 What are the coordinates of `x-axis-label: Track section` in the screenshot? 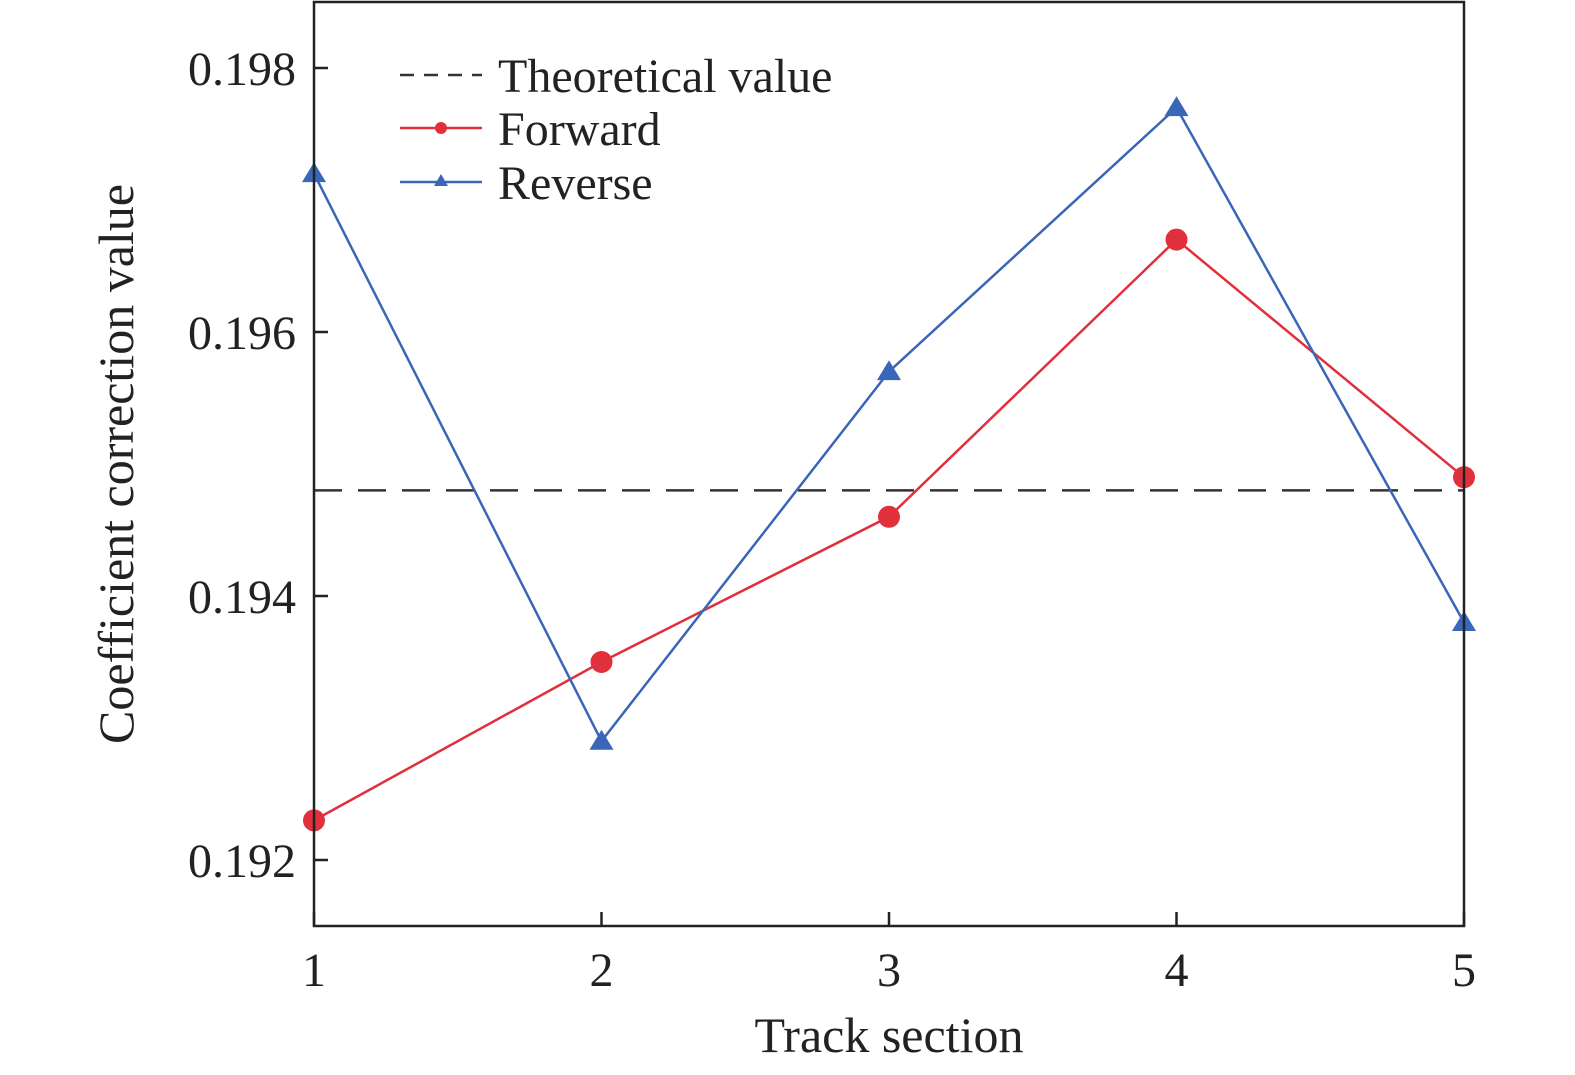 It's located at (889, 1035).